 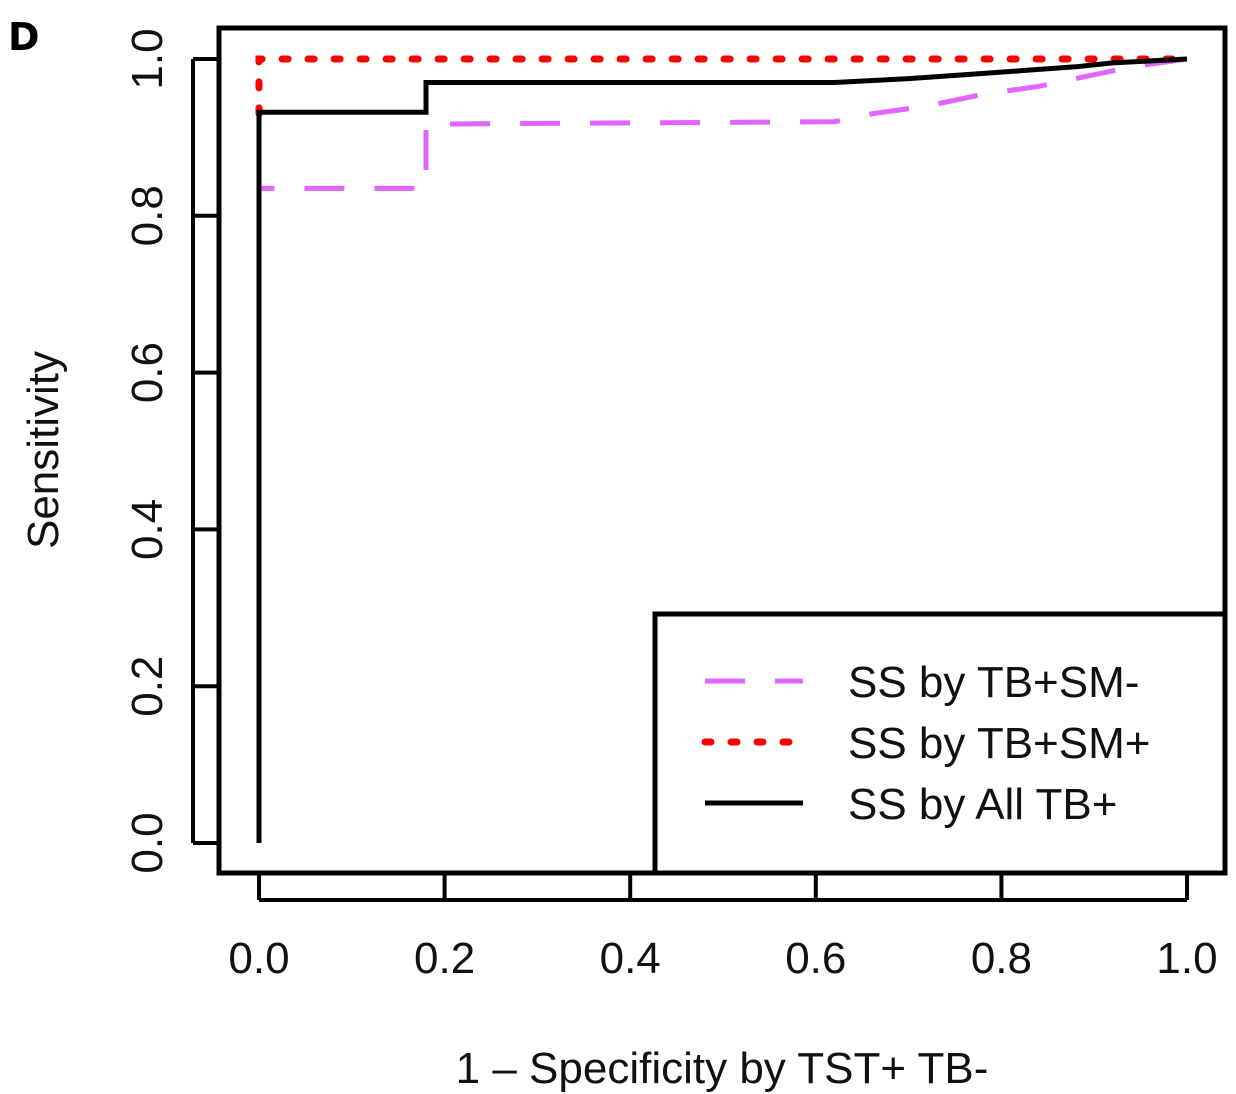 I want to click on legend-label: SS by TB+SM+, so click(x=999, y=743).